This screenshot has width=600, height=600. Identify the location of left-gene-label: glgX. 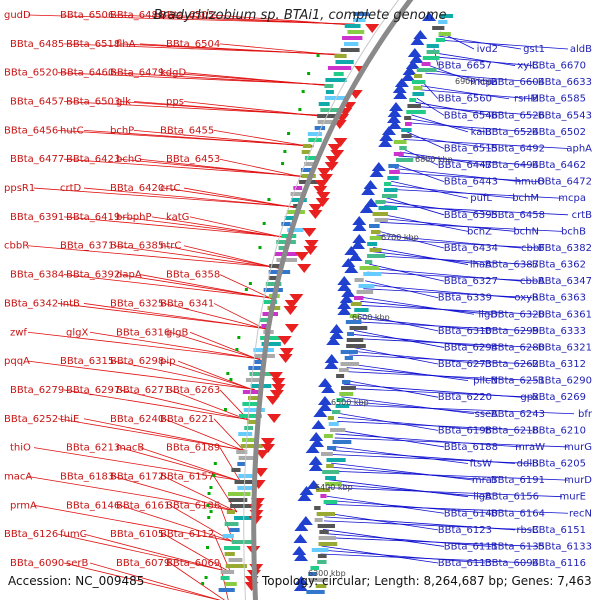
(77, 332).